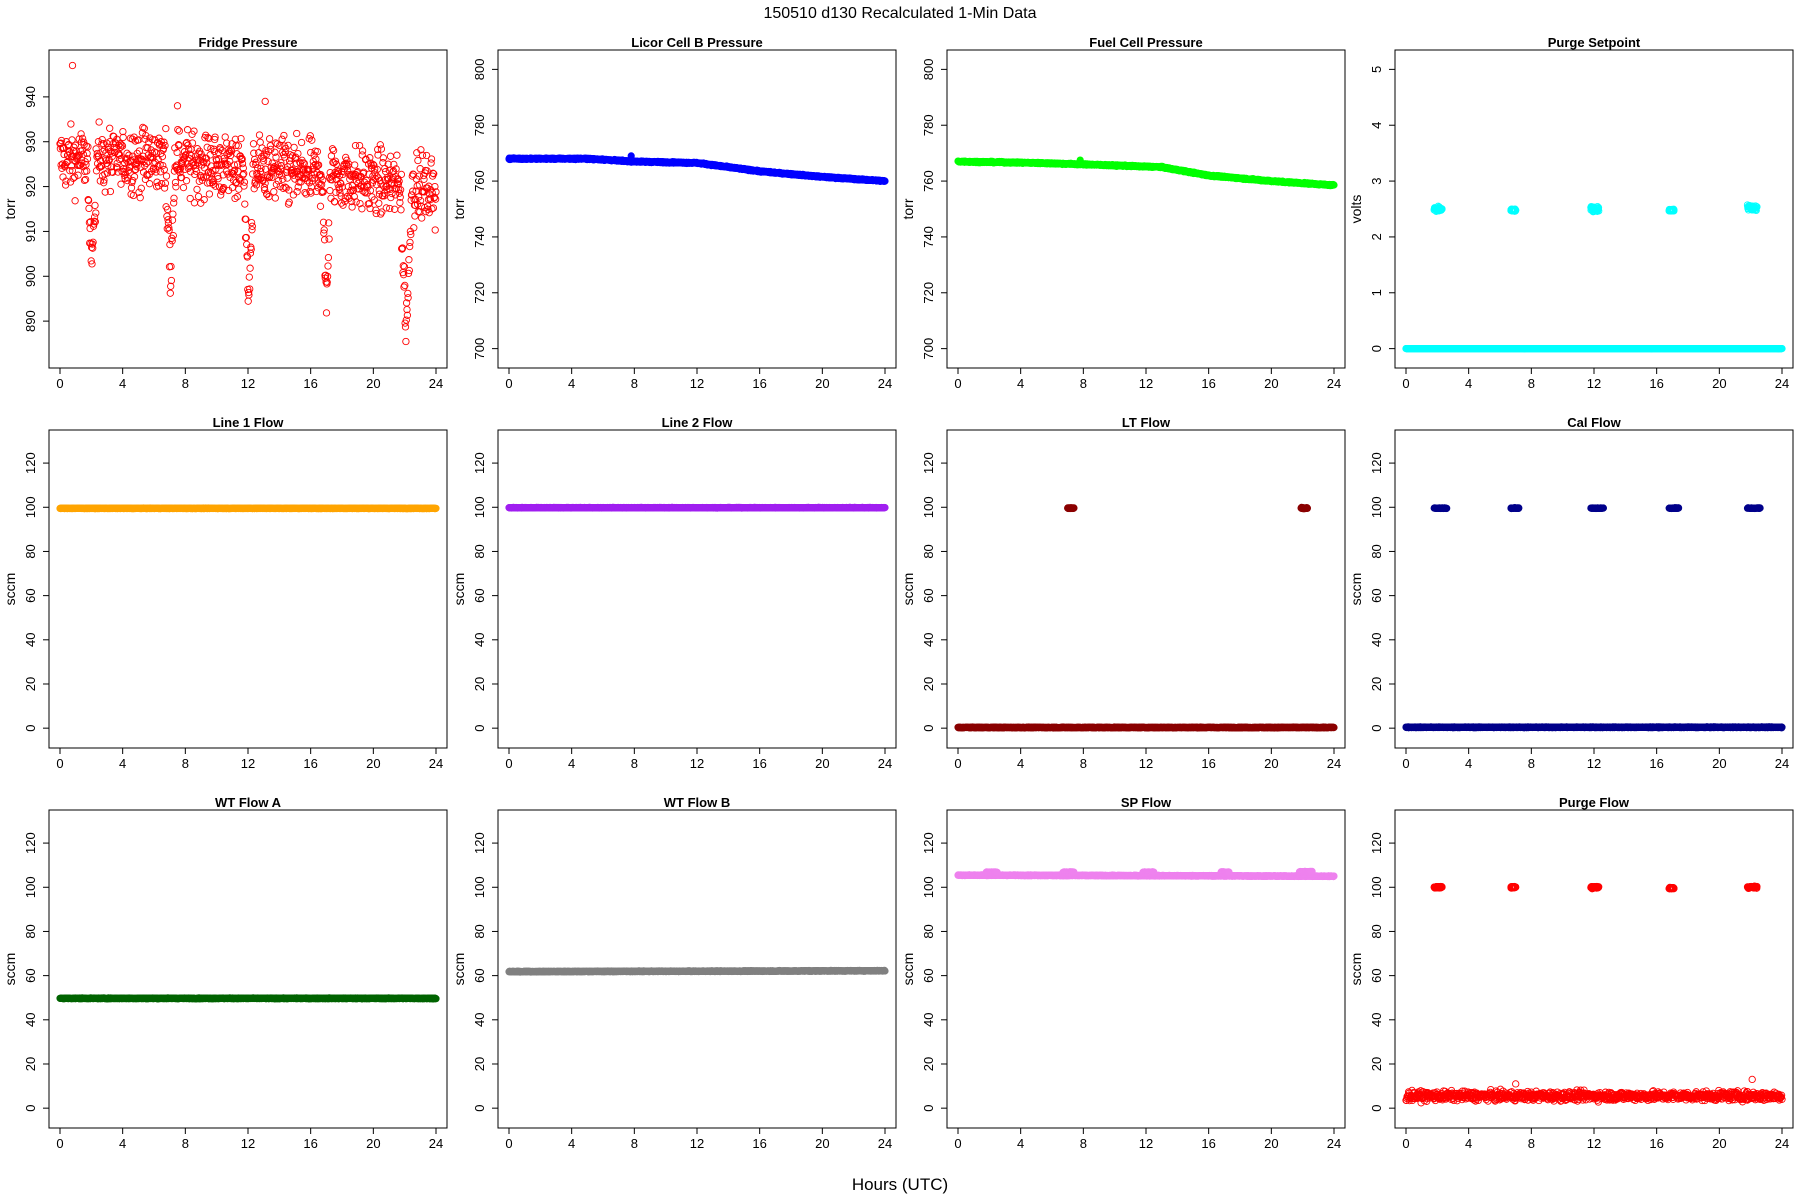 This screenshot has height=1200, width=1800. Describe the element at coordinates (479, 70) in the screenshot. I see `y-tick-label: 800` at that location.